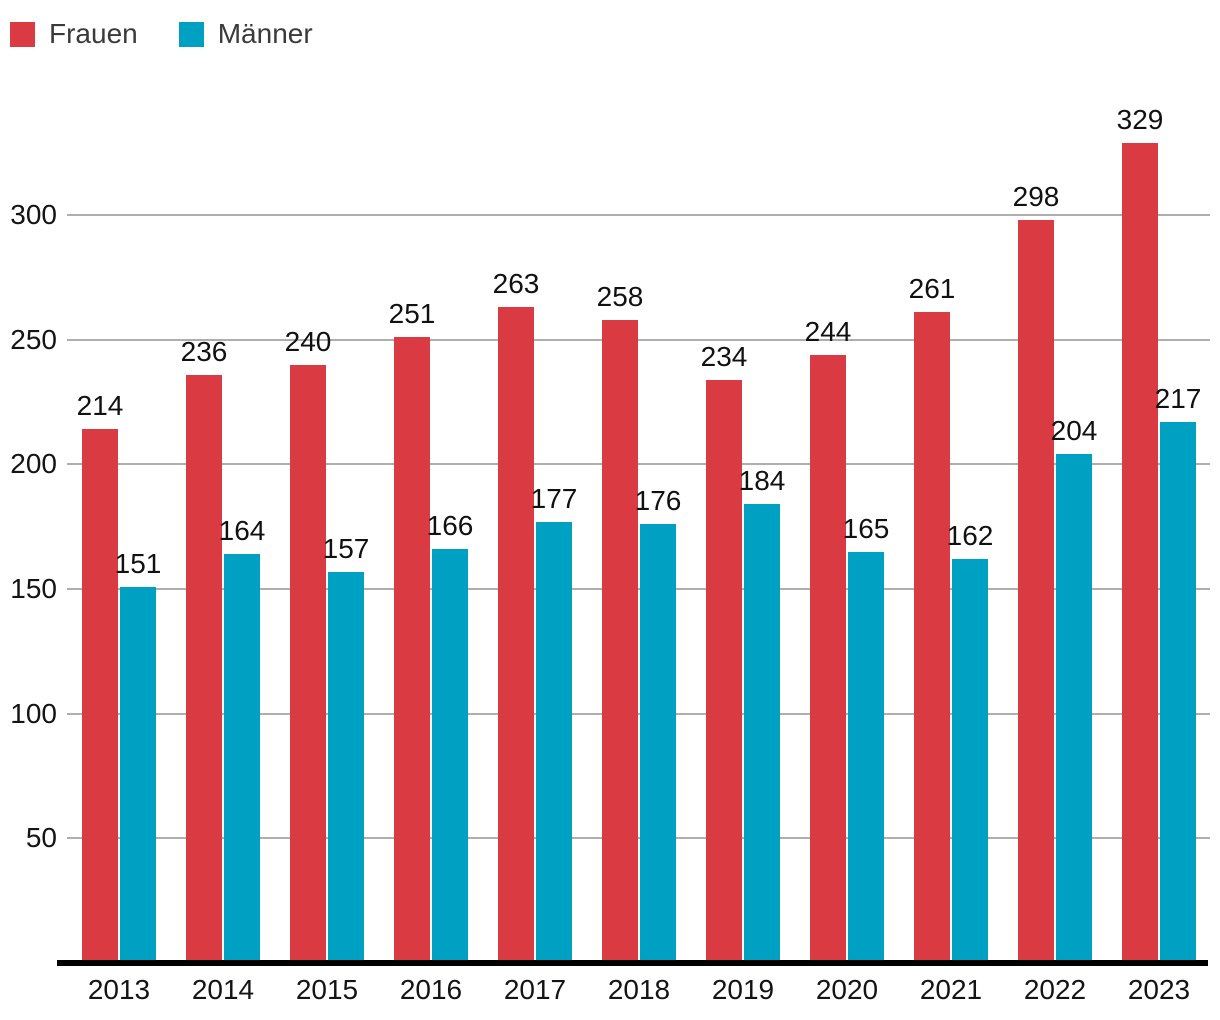 This screenshot has height=1020, width=1220. What do you see at coordinates (204, 351) in the screenshot?
I see `bar-value-label: 236` at bounding box center [204, 351].